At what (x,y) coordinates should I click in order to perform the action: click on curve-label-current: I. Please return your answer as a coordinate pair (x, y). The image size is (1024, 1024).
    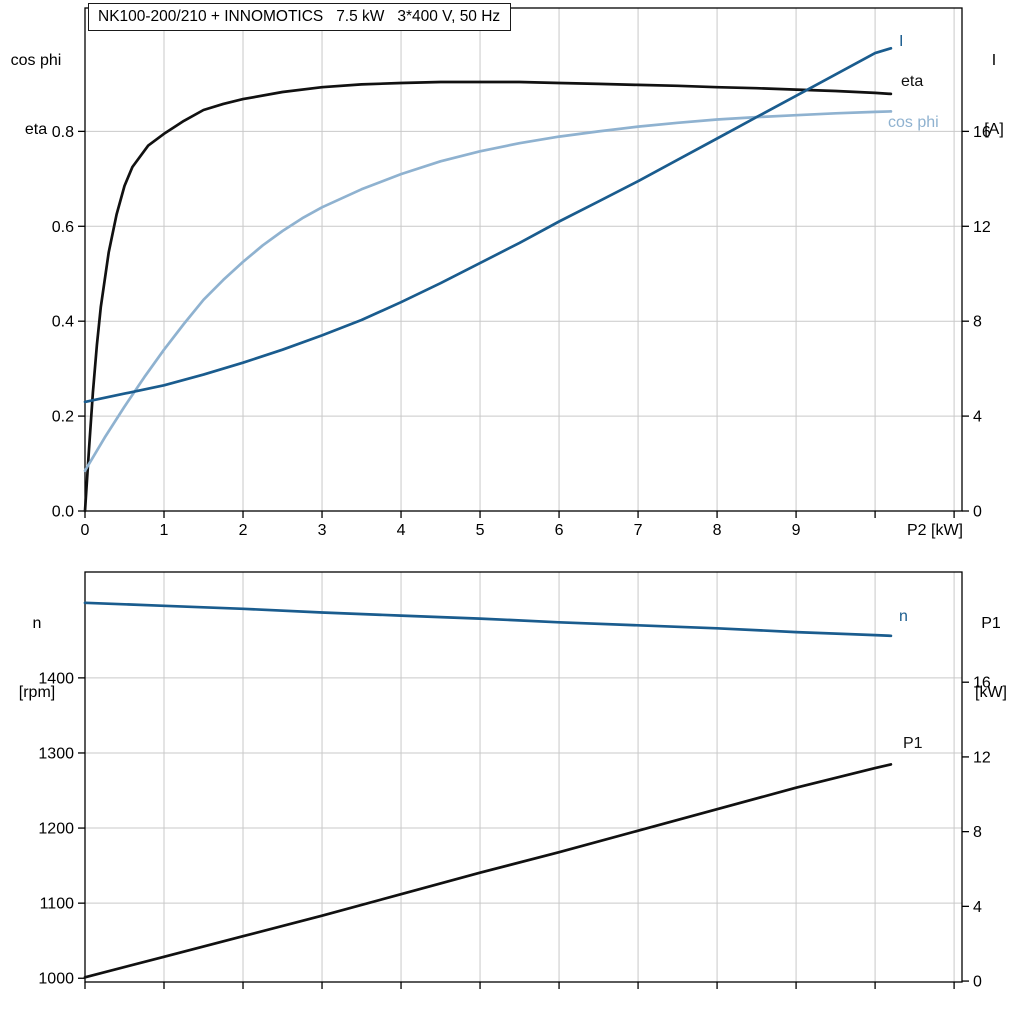
    Looking at the image, I should click on (901, 41).